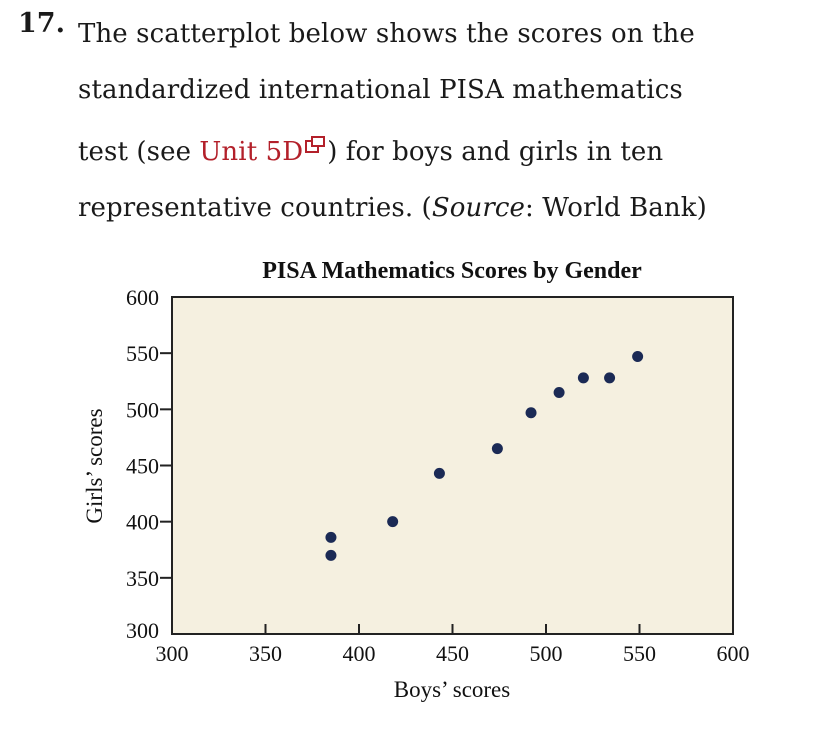 The image size is (822, 754). What do you see at coordinates (251, 152) in the screenshot?
I see `unit-link-label: Unit 5D` at bounding box center [251, 152].